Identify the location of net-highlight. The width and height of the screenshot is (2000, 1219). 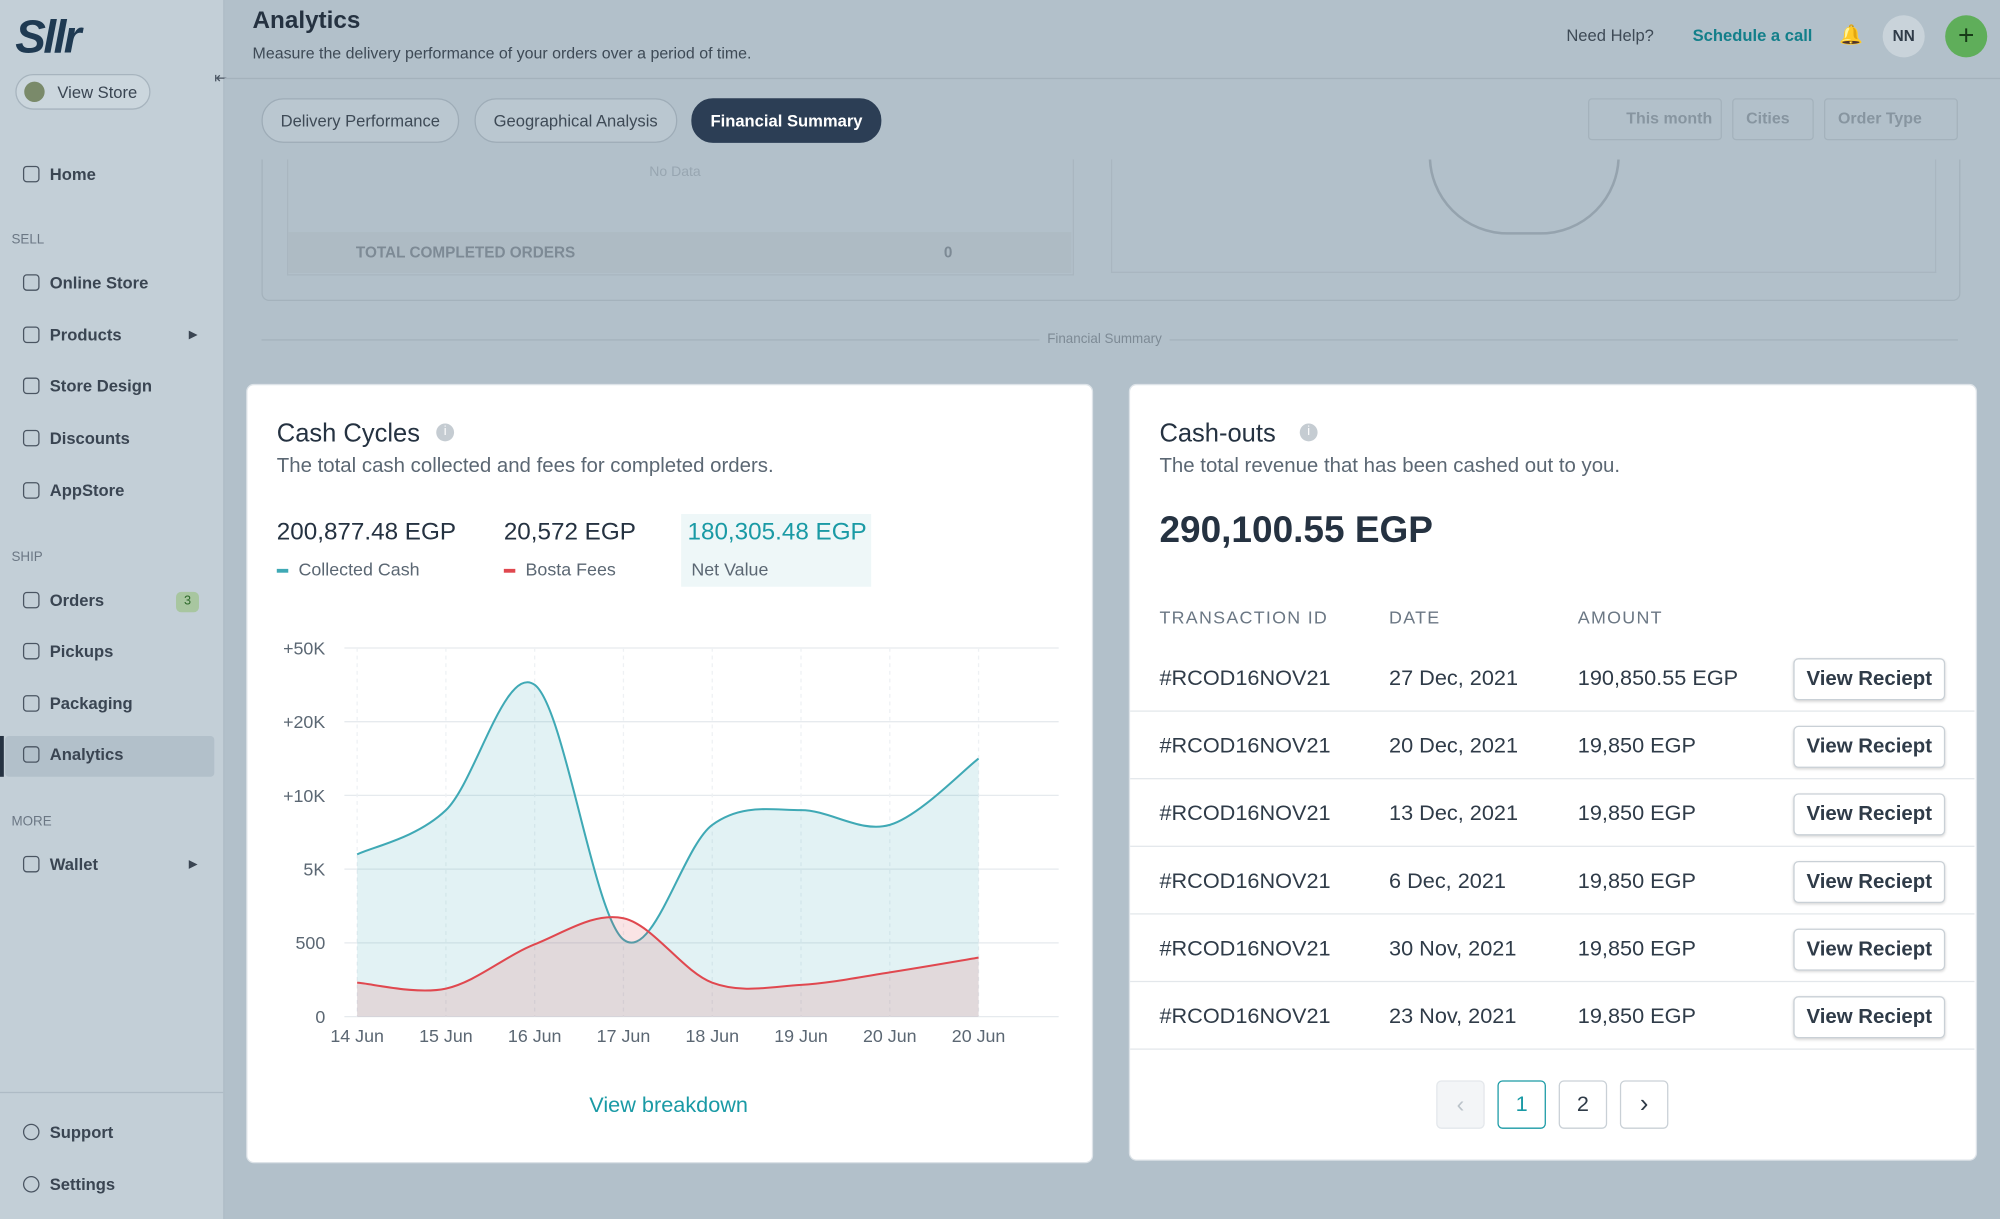
(776, 550).